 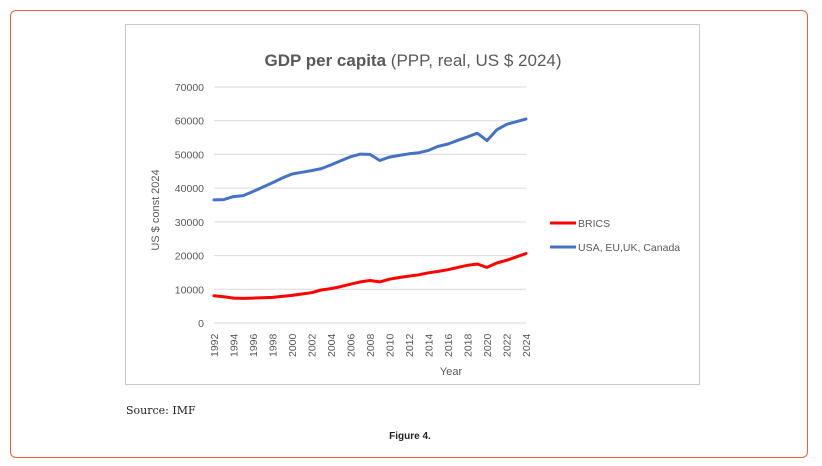 What do you see at coordinates (274, 345) in the screenshot?
I see `x-tick-label: 1998` at bounding box center [274, 345].